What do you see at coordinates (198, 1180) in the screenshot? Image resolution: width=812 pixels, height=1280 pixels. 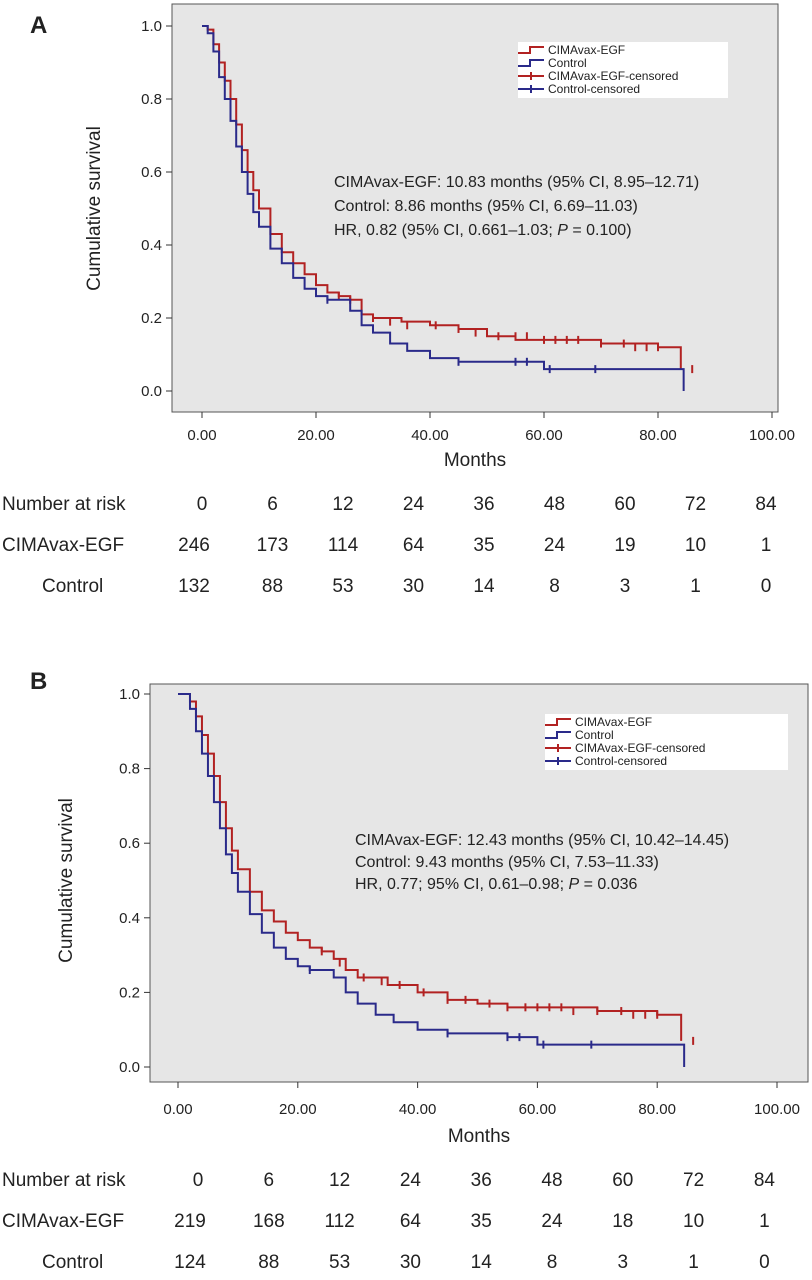 I see `risk-time: 0` at bounding box center [198, 1180].